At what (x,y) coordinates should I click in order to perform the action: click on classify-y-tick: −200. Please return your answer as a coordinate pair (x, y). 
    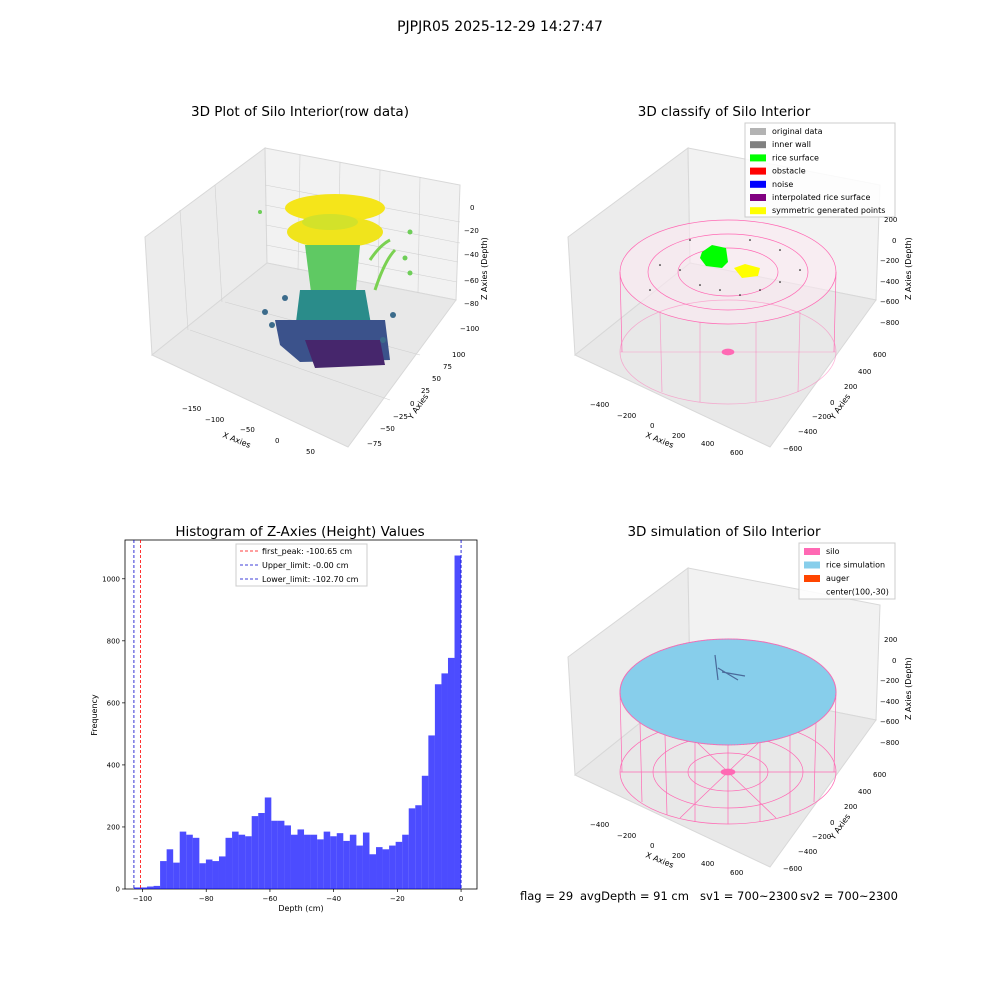
    Looking at the image, I should click on (821, 417).